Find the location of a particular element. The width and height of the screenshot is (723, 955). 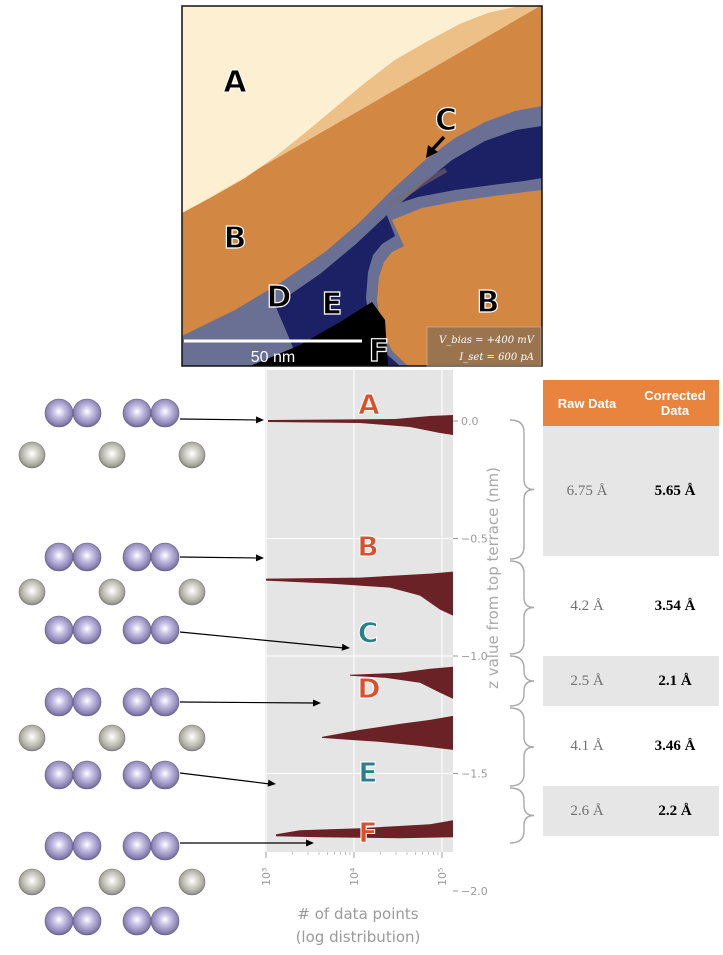

table-row: 2.5 Å 2.1 Å is located at coordinates (631, 681).